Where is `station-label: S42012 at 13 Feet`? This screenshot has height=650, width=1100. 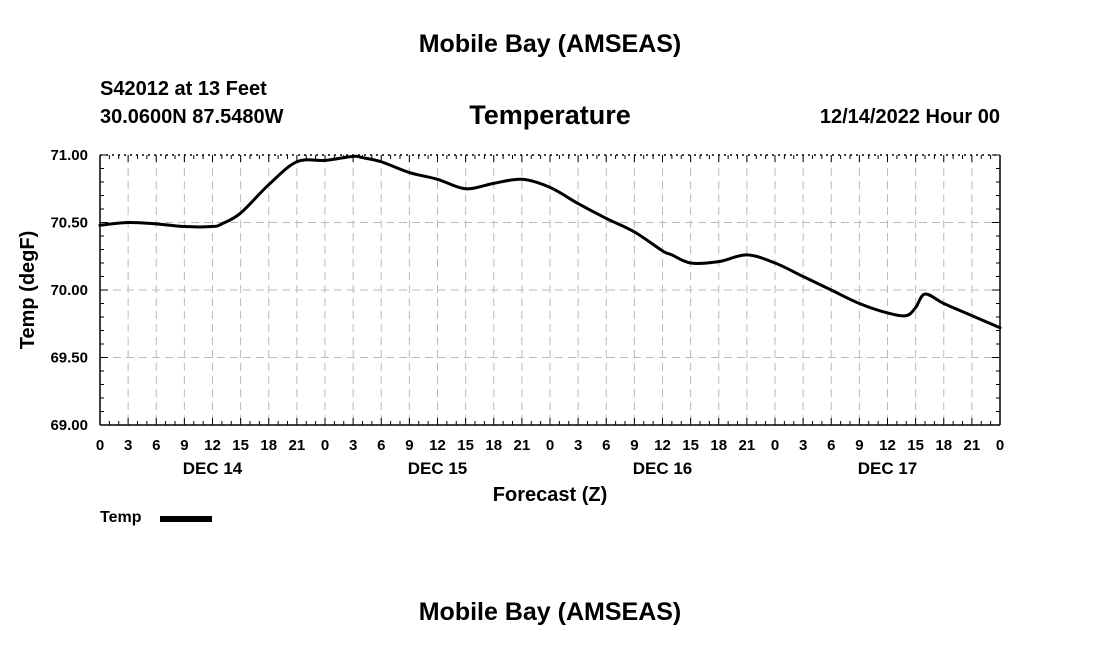 station-label: S42012 at 13 Feet is located at coordinates (183, 89).